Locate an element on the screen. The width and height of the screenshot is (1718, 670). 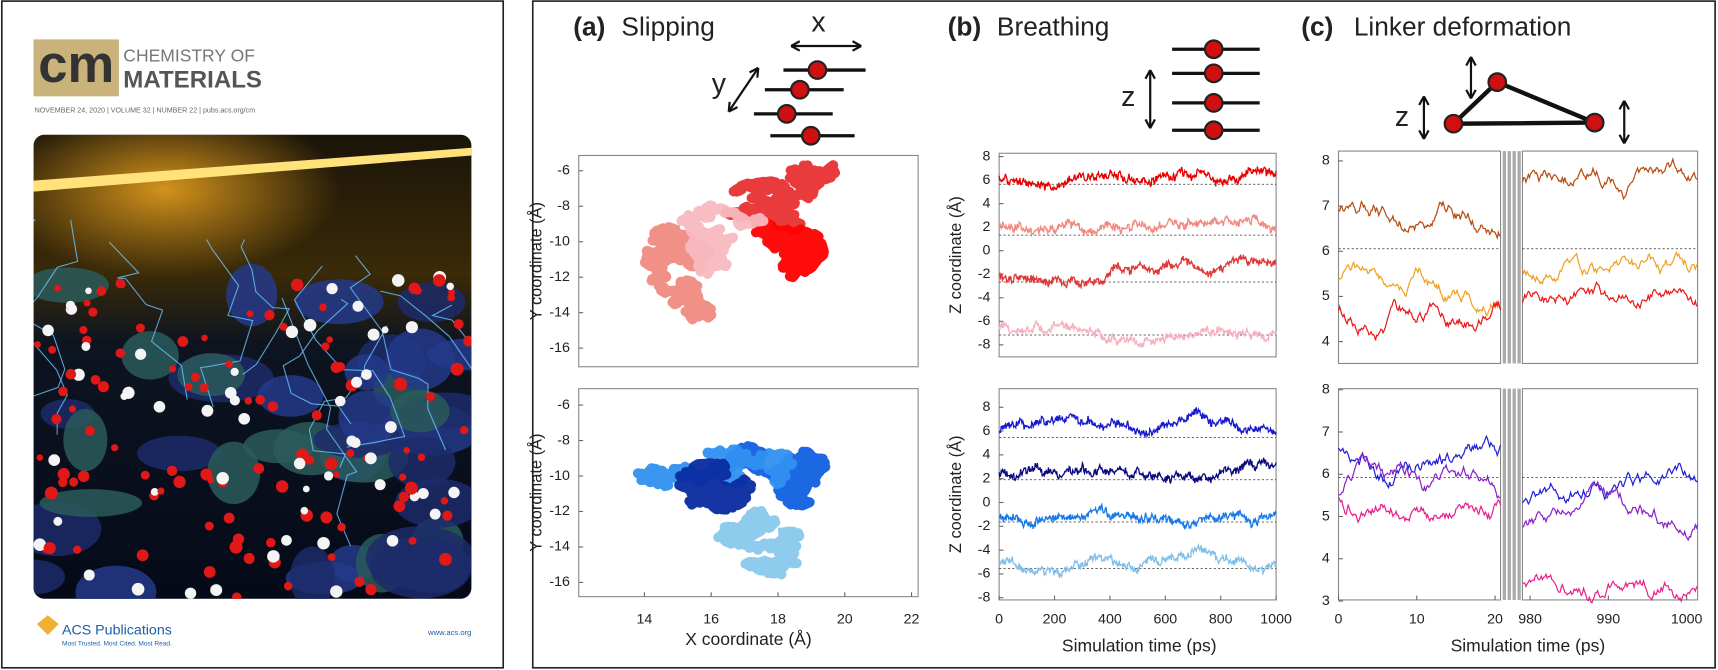
axis-break is located at coordinates (1509, 494).